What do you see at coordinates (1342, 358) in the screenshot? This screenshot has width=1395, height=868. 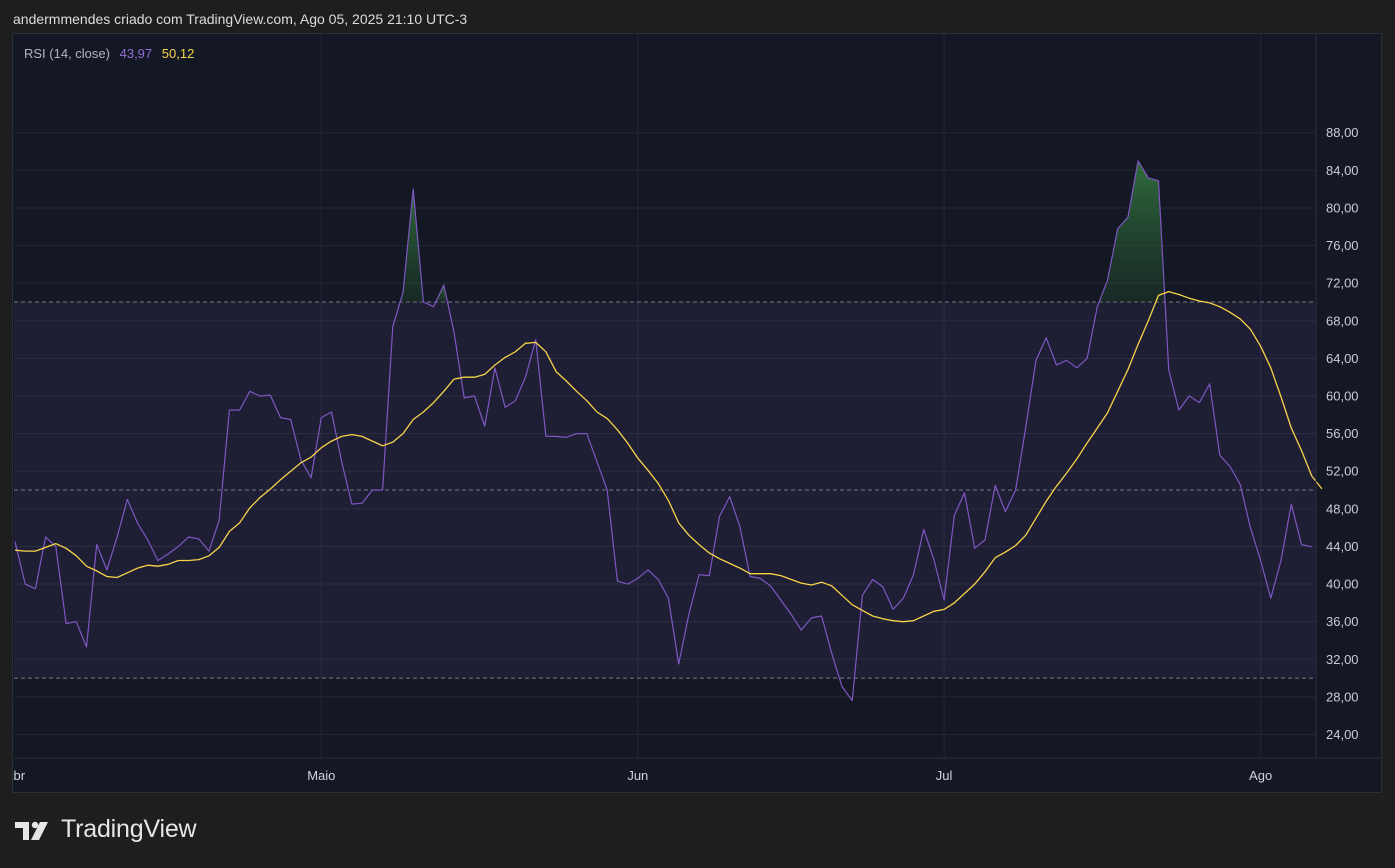 I see `y-tick-label: 64,00` at bounding box center [1342, 358].